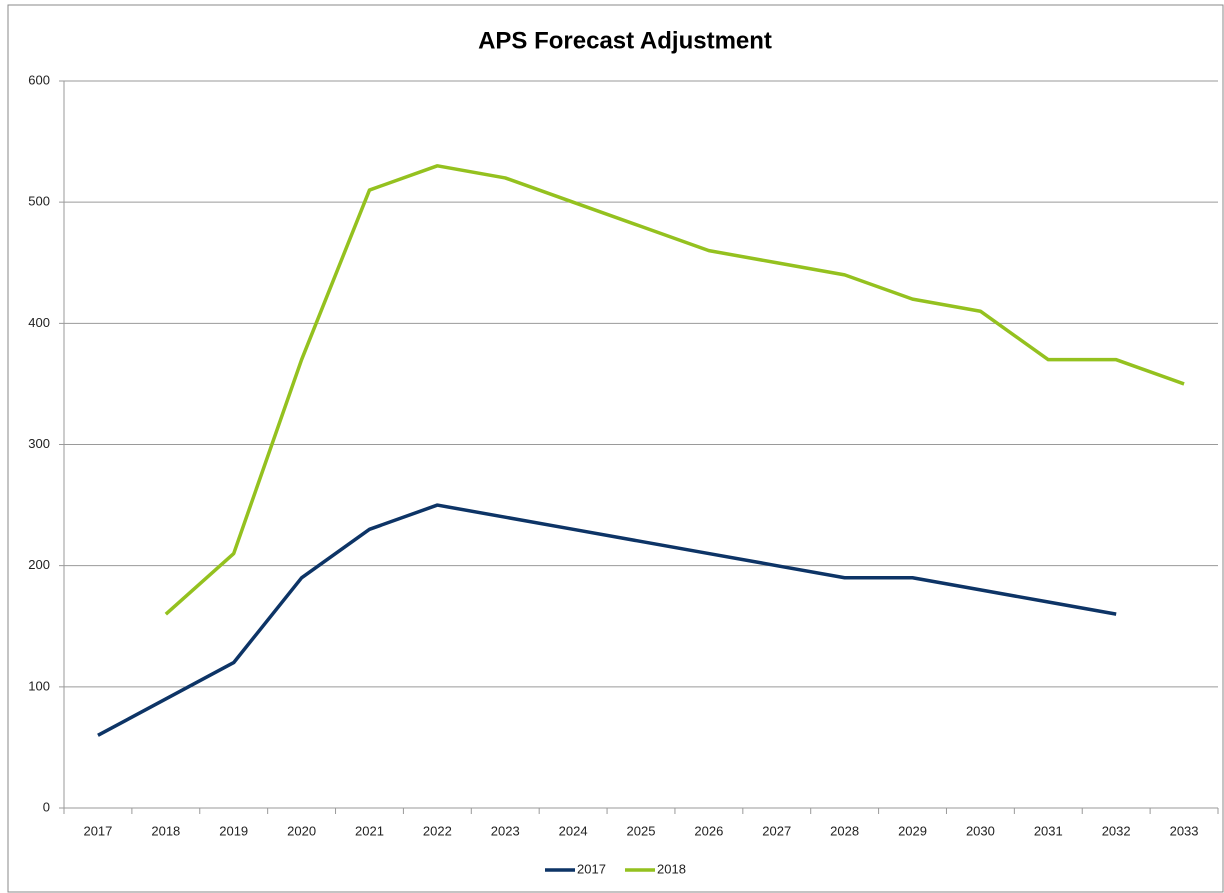  Describe the element at coordinates (1184, 830) in the screenshot. I see `x-tick-label: 2033` at that location.